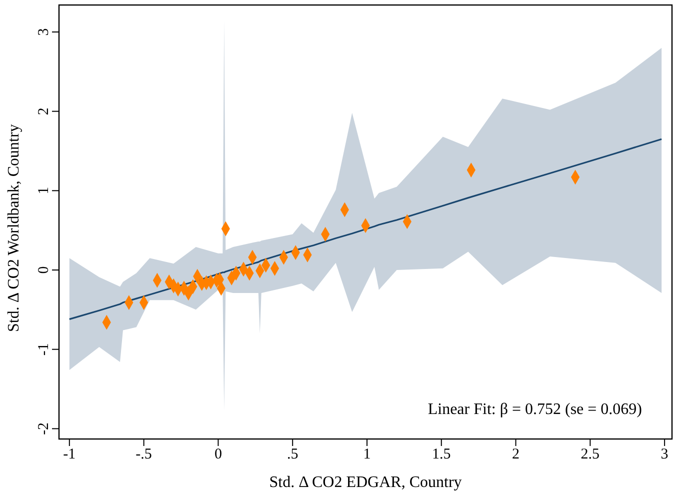 This screenshot has height=494, width=686. What do you see at coordinates (69, 454) in the screenshot?
I see `x-tick-label: -1` at bounding box center [69, 454].